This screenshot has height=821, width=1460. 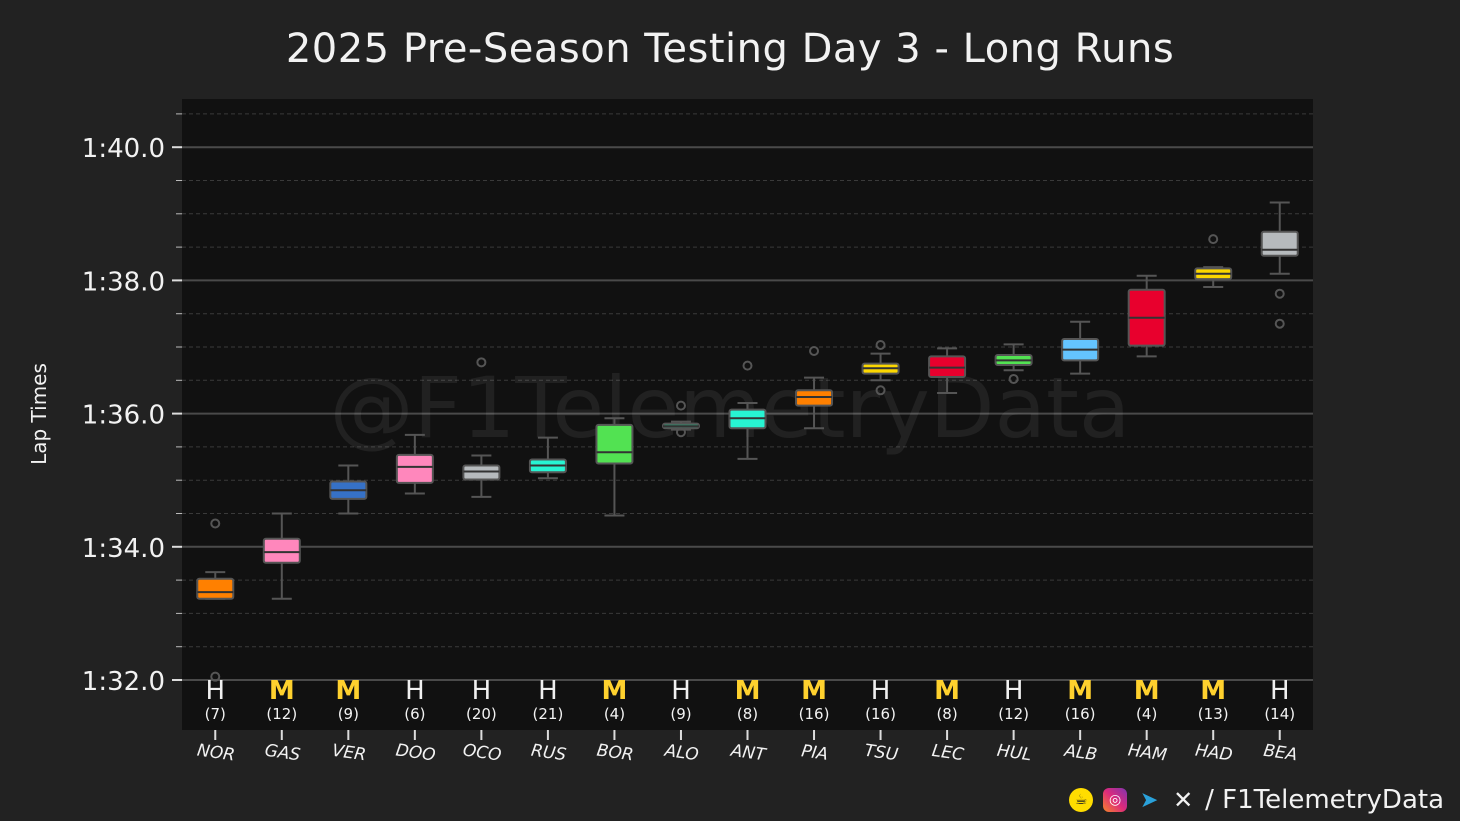 I want to click on x-tick-label: GAS, so click(x=282, y=753).